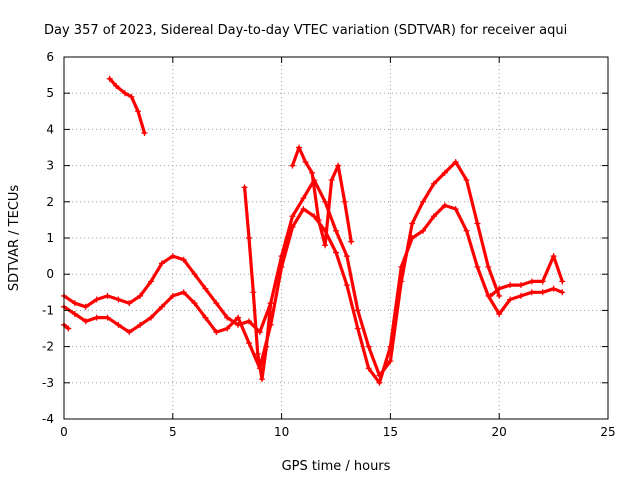 The image size is (640, 480). Describe the element at coordinates (50, 93) in the screenshot. I see `y-tick-label: 5` at that location.